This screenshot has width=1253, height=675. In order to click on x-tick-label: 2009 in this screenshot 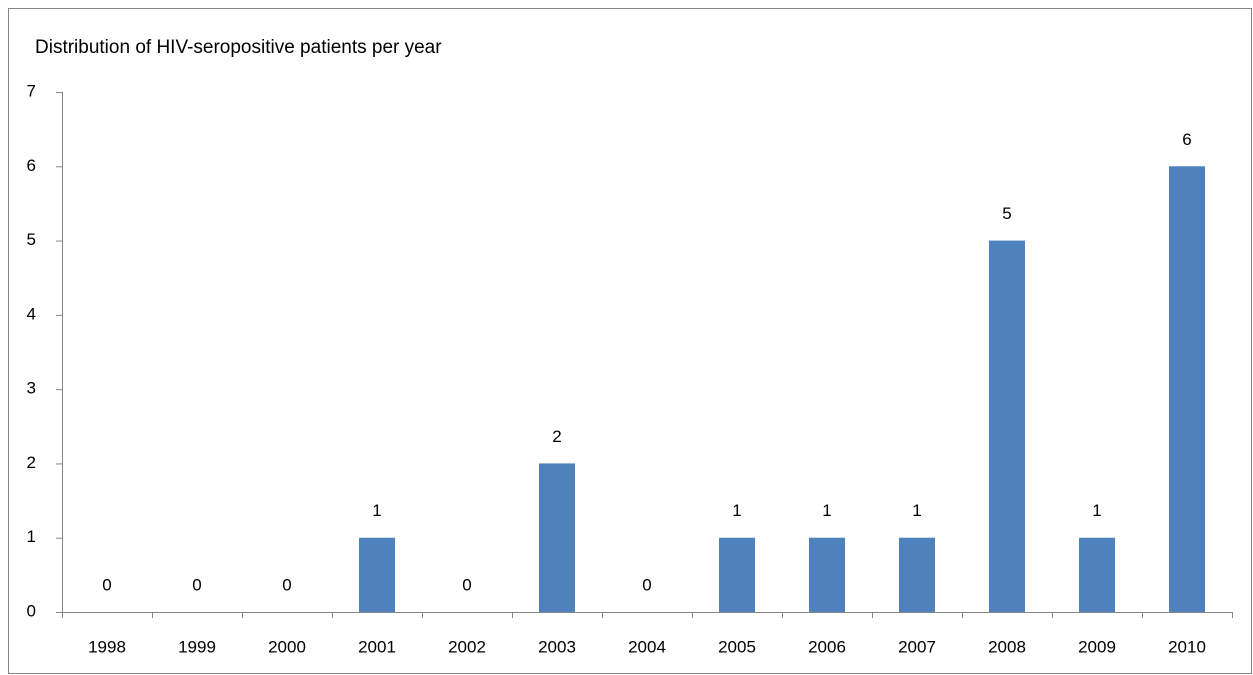, I will do `click(1097, 646)`.